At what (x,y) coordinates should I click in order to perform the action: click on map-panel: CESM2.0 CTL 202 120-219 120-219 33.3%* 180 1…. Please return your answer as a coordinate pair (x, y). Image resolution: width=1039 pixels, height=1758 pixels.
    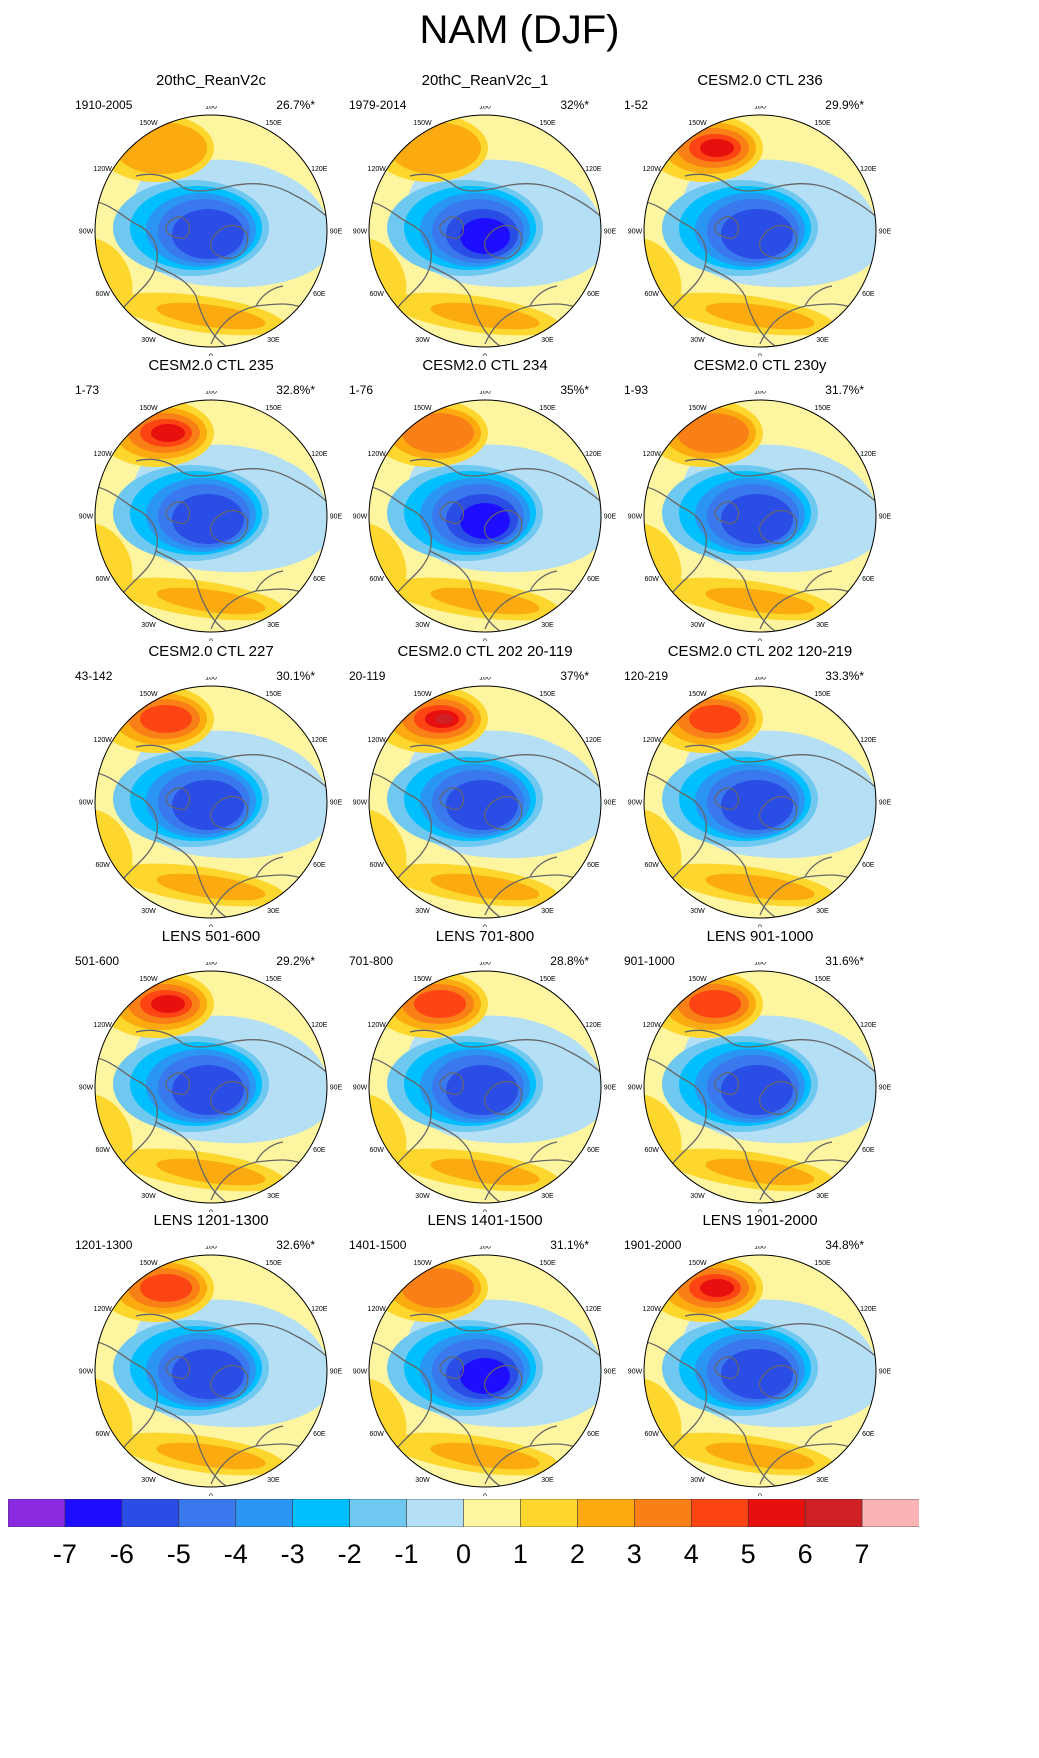
    Looking at the image, I should click on (760, 793).